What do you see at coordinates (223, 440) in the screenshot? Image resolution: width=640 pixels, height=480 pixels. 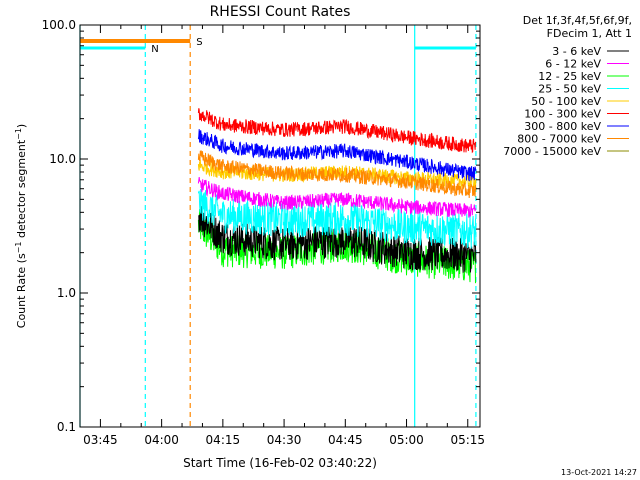 I see `x-tick-label: 04:15` at bounding box center [223, 440].